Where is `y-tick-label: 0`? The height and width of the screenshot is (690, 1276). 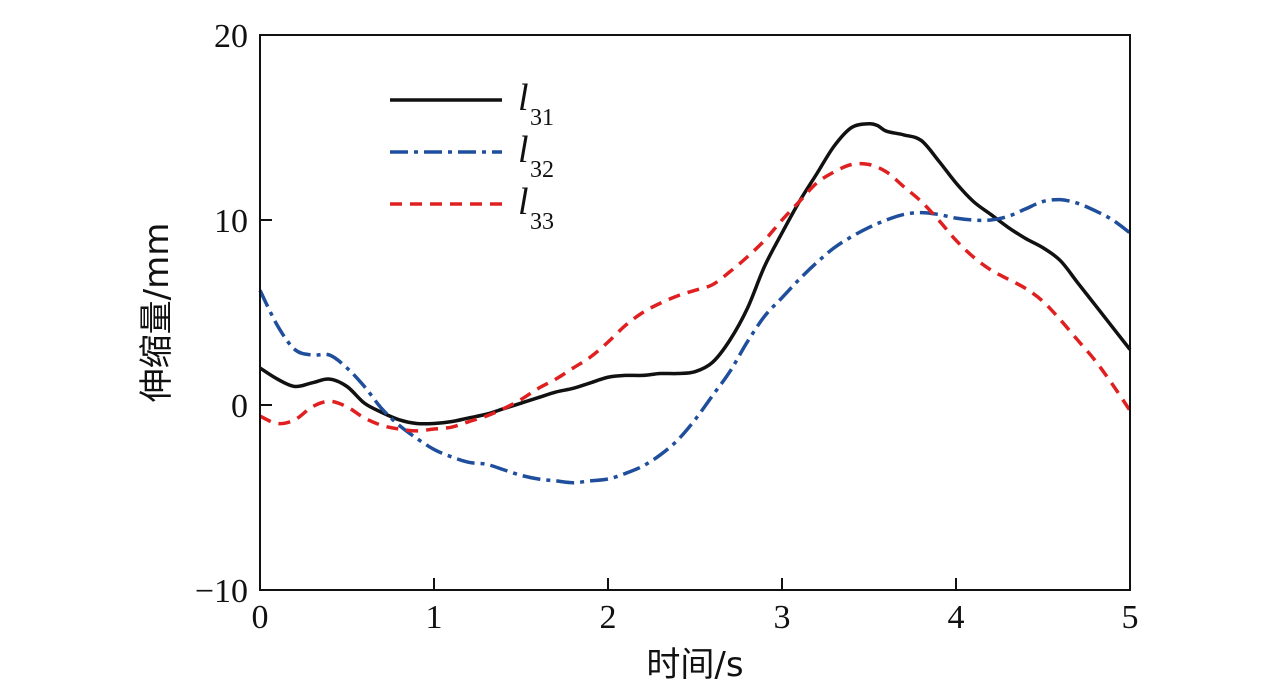
y-tick-label: 0 is located at coordinates (239, 406).